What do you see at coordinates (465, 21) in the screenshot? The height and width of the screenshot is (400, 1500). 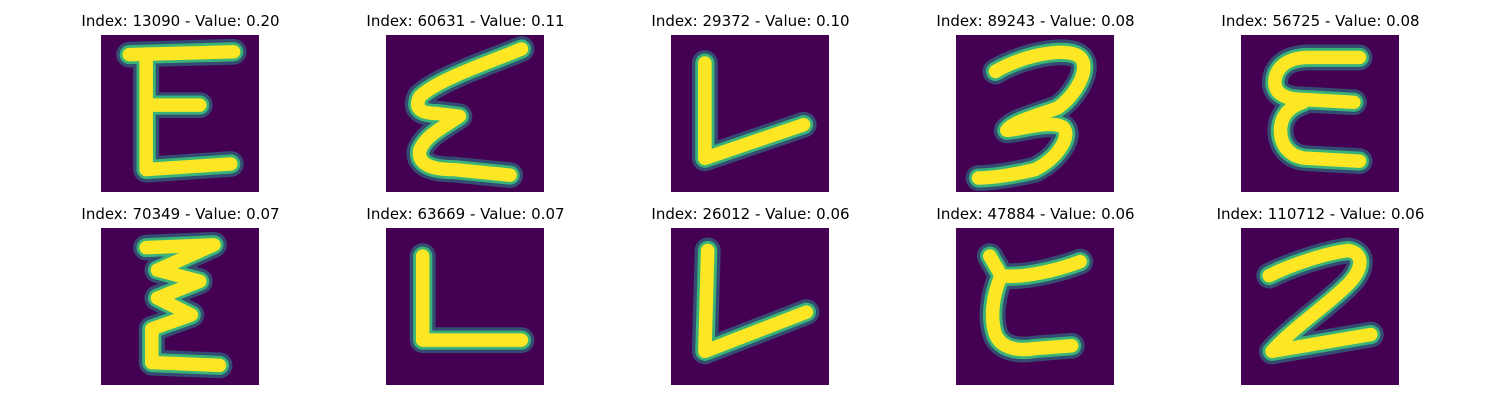 I see `cell-title: Index: 60631 - Value: 0.11` at bounding box center [465, 21].